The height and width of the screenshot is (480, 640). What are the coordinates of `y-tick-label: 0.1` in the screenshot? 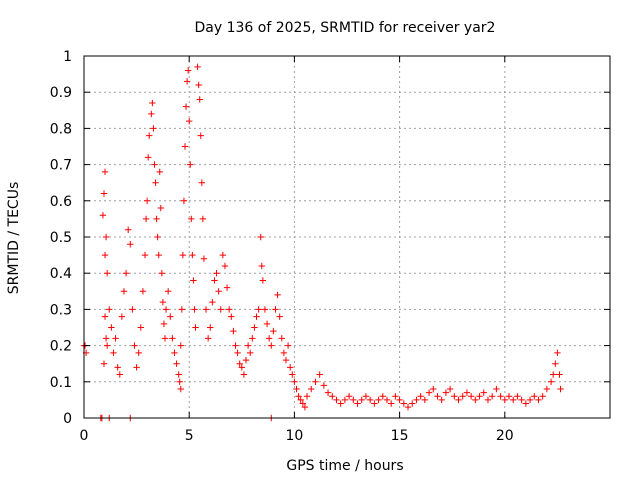 It's located at (61, 383).